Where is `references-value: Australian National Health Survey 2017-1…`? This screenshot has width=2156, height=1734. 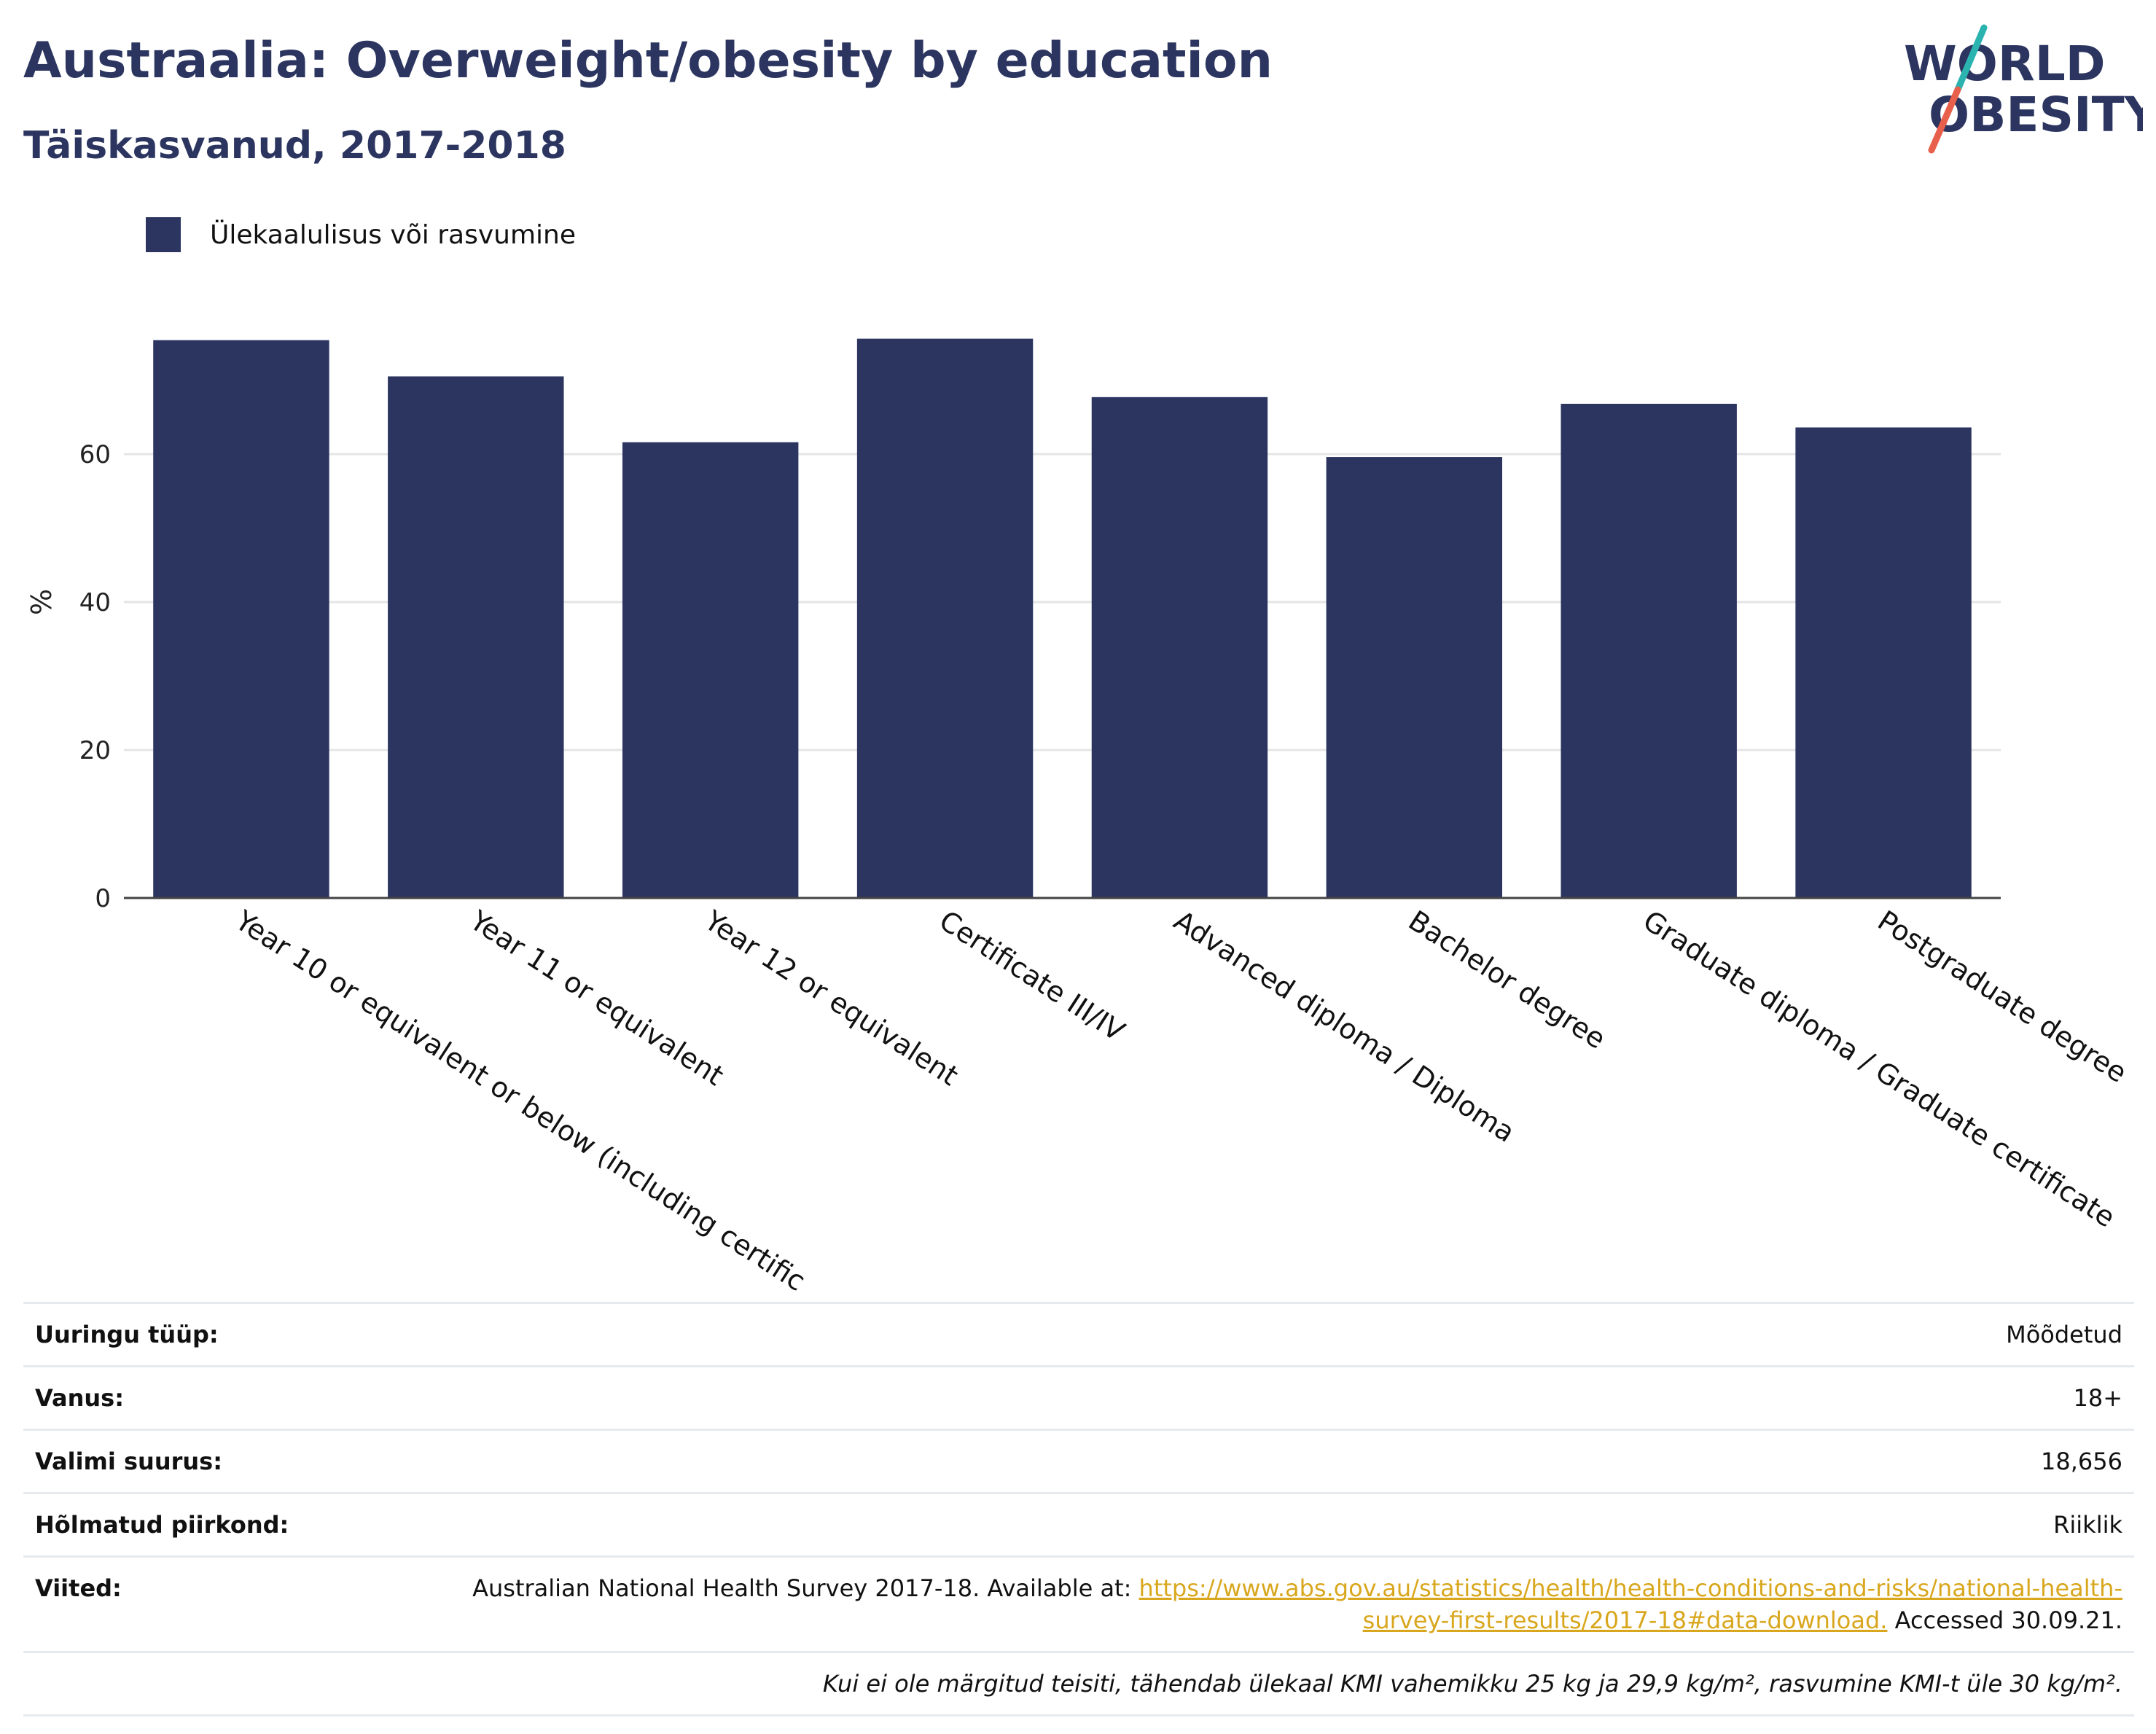 references-value: Australian National Health Survey 2017-1… is located at coordinates (1272, 1603).